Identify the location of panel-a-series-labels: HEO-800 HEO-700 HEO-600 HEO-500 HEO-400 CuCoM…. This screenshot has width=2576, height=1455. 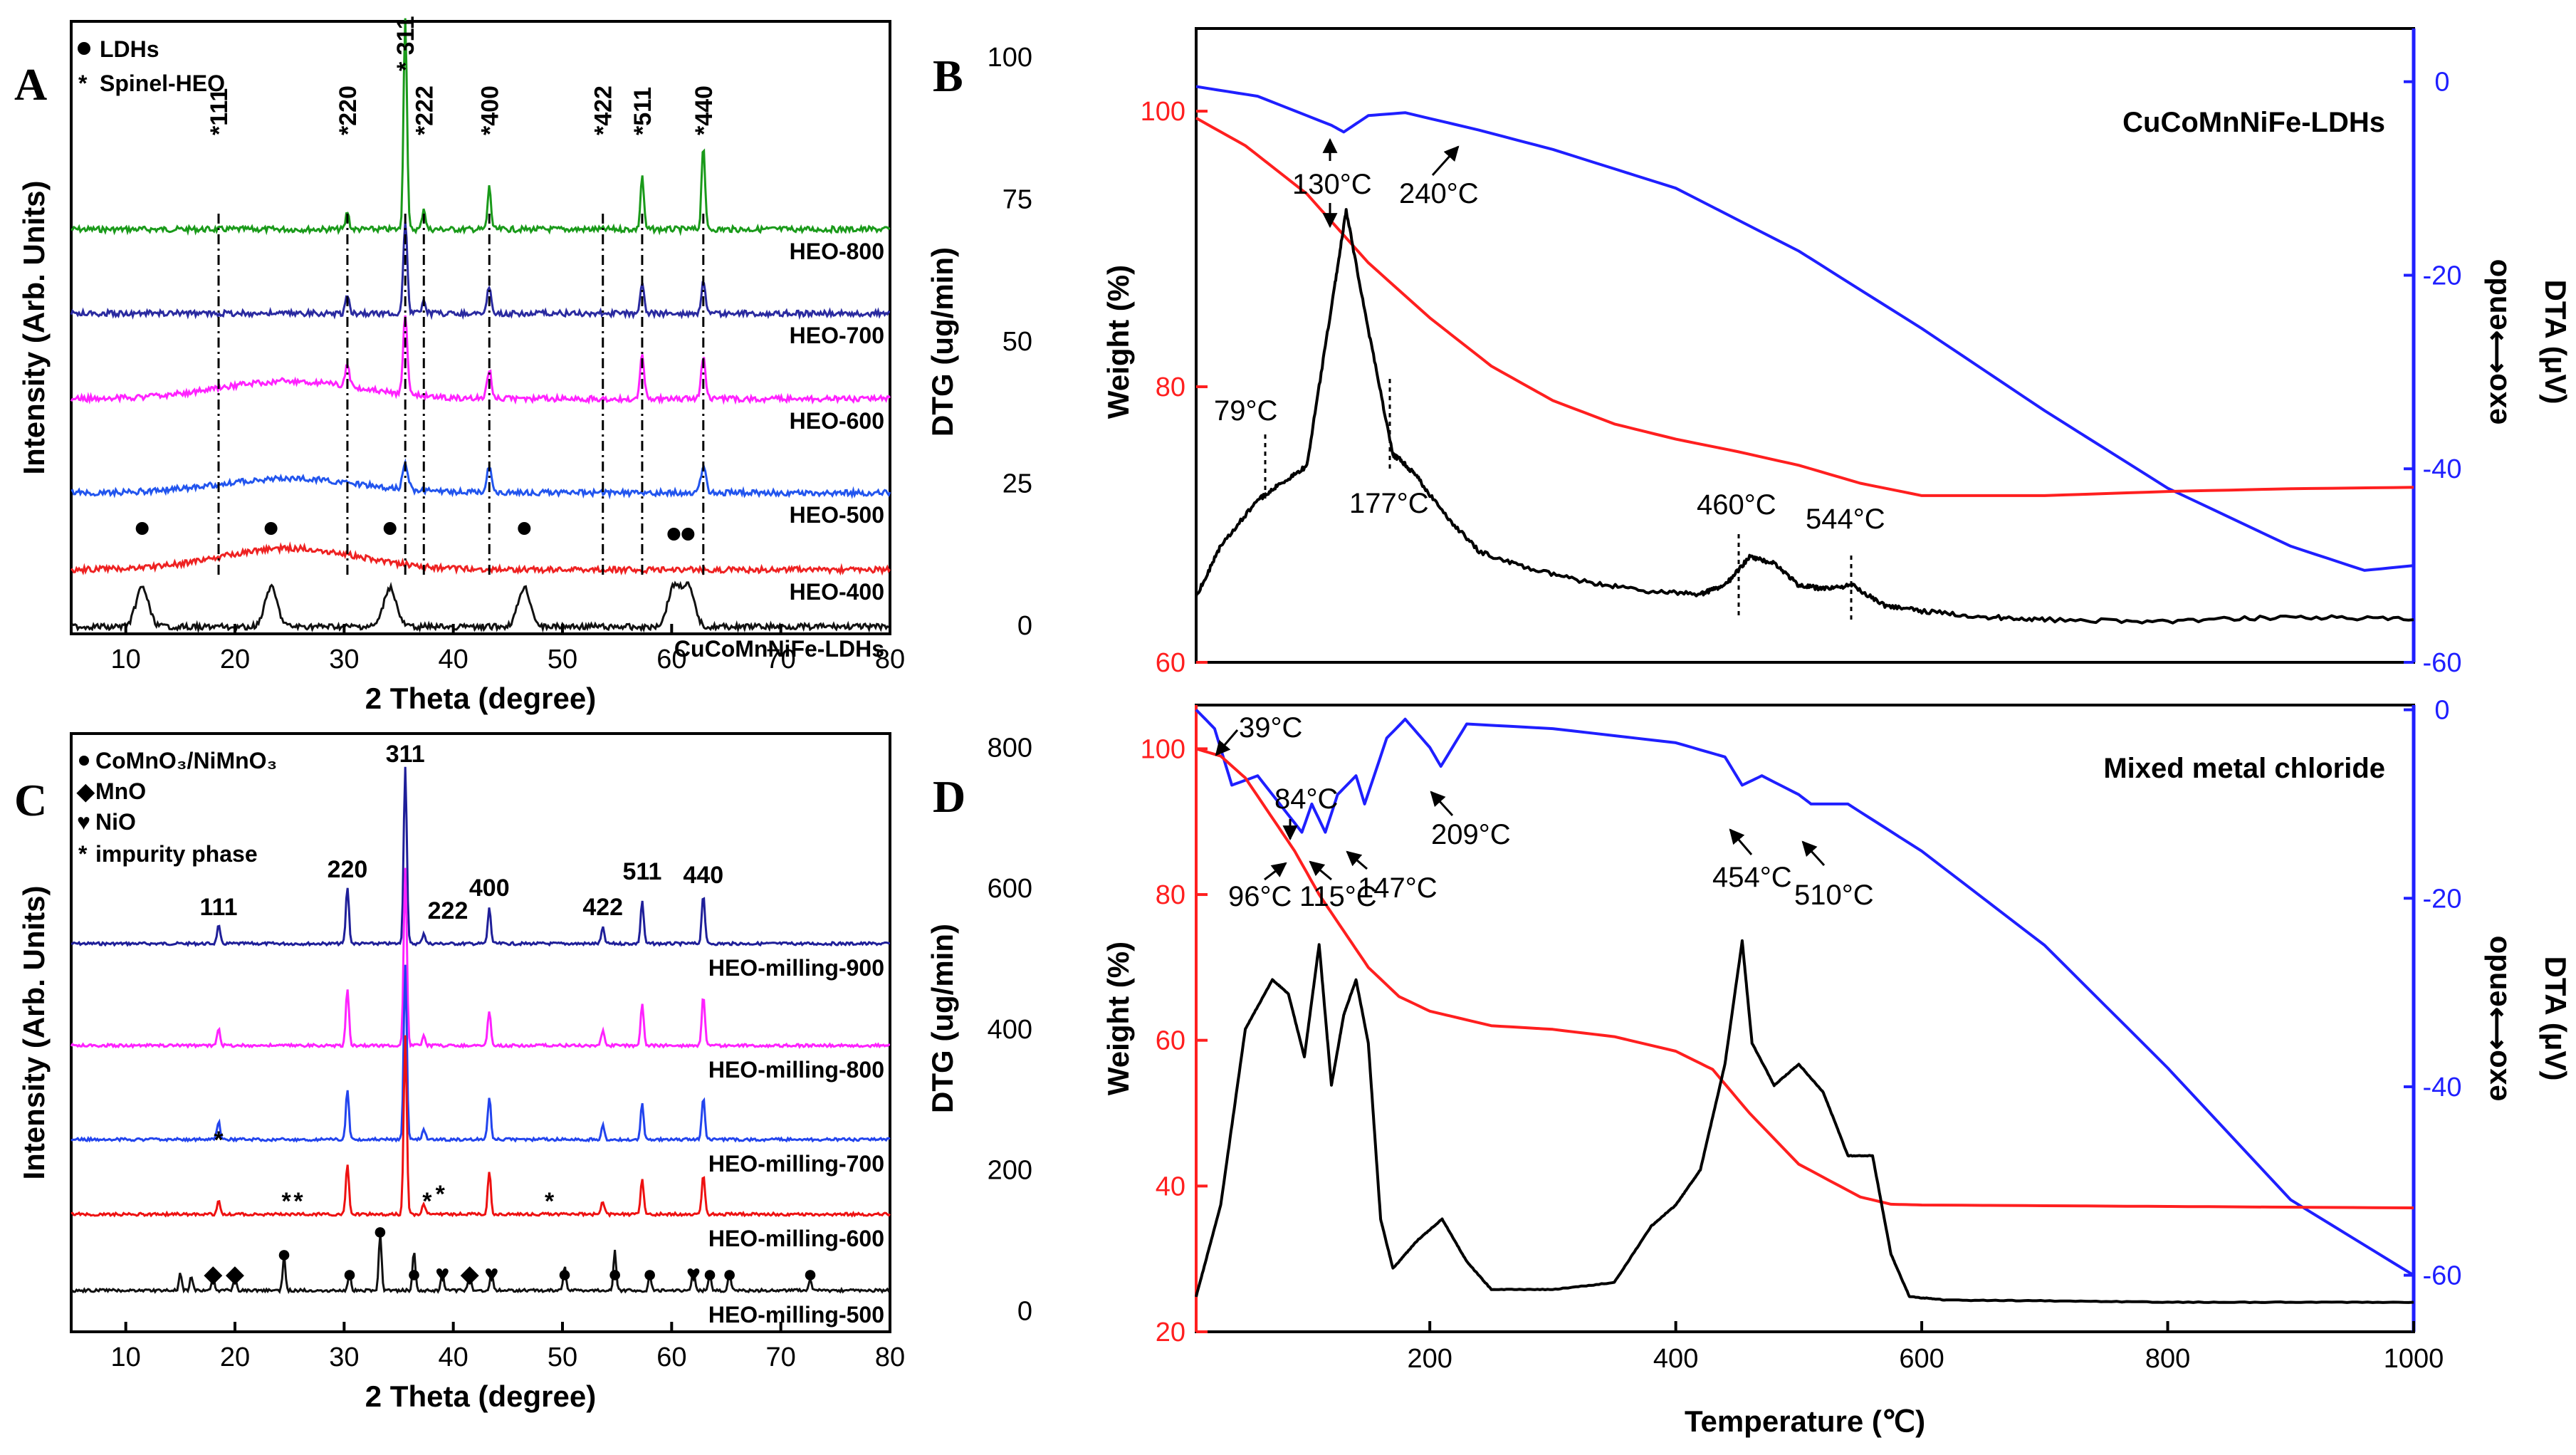
(779, 450).